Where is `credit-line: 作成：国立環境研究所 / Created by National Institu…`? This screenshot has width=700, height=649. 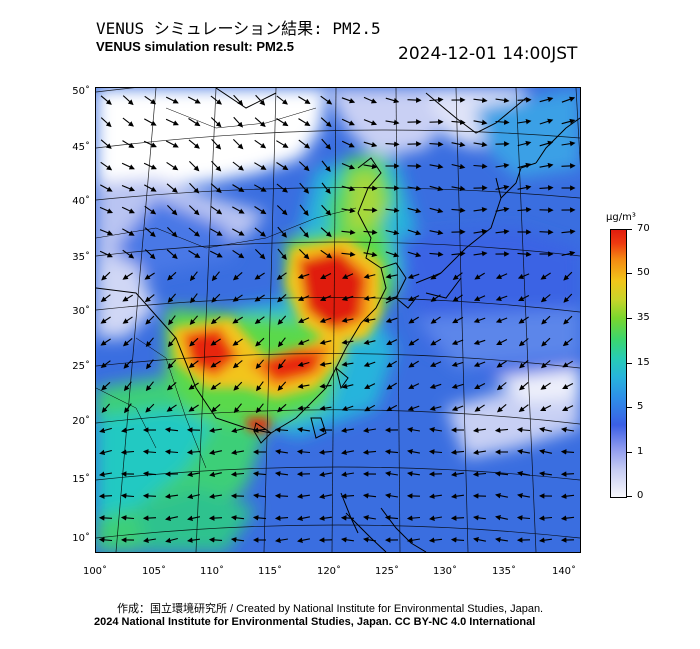
credit-line: 作成：国立環境研究所 / Created by National Institu… is located at coordinates (330, 609).